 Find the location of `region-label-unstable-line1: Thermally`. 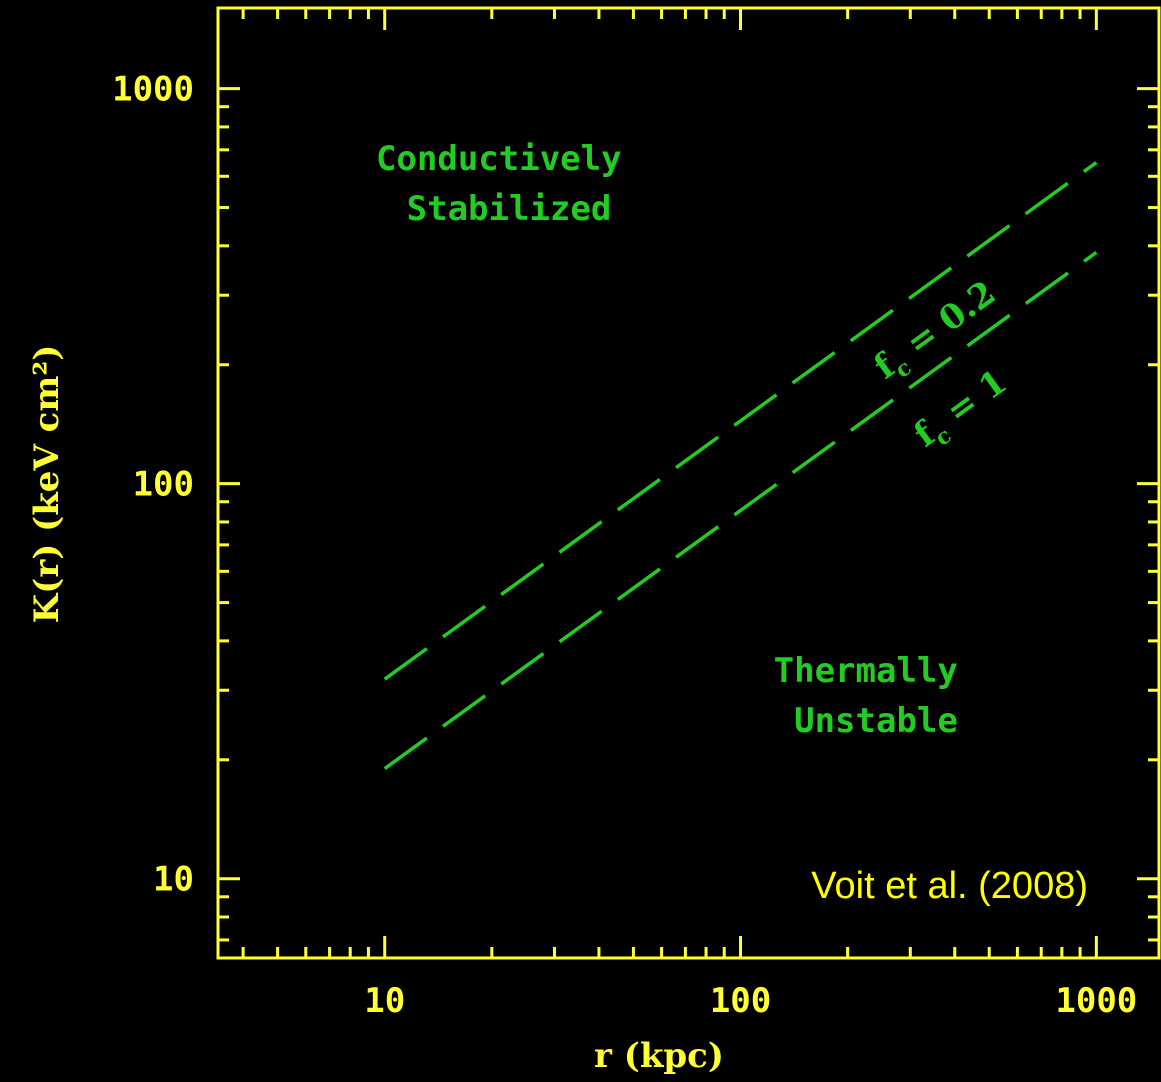

region-label-unstable-line1: Thermally is located at coordinates (866, 671).